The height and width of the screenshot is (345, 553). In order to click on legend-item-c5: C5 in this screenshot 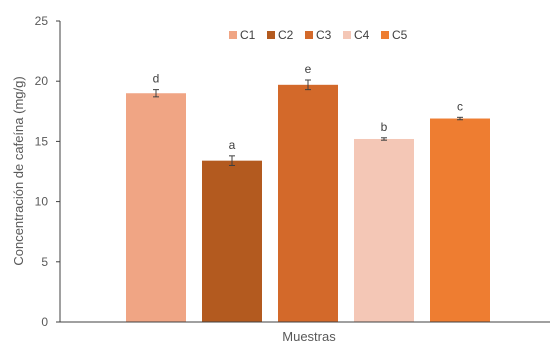, I will do `click(394, 35)`.